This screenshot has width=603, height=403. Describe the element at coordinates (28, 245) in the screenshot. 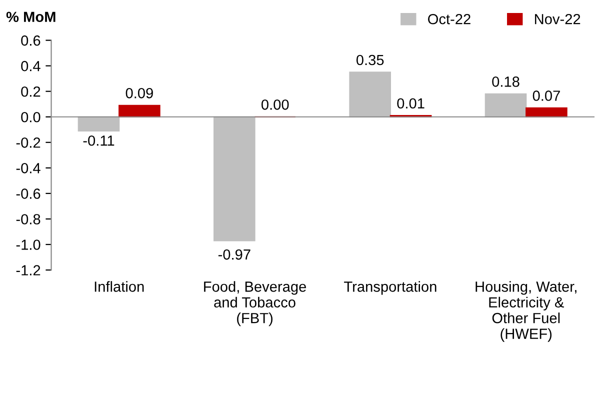

I see `y-tick-label: -1.0` at that location.